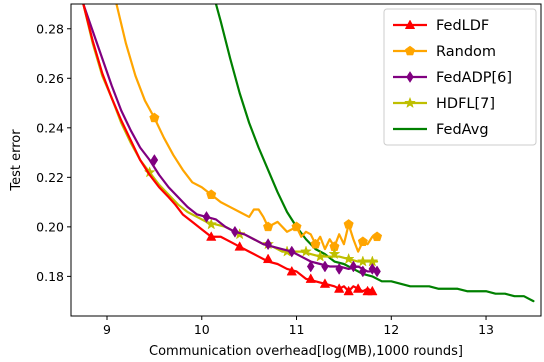  Describe the element at coordinates (462, 130) in the screenshot. I see `legend-label-fedavg: FedAvg` at that location.